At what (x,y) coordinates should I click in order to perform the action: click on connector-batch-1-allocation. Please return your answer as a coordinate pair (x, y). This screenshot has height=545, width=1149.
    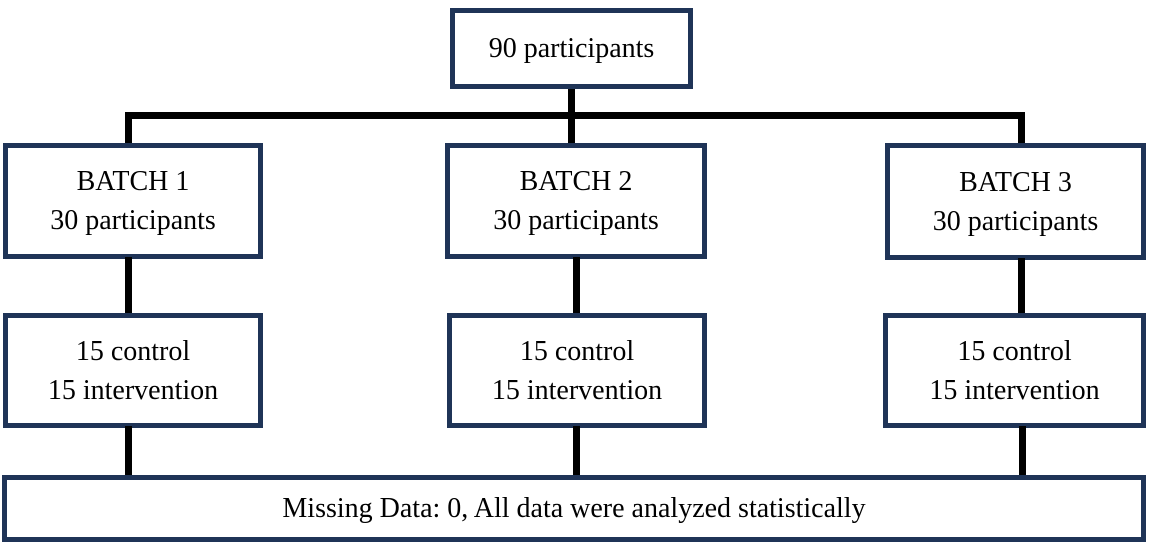
    Looking at the image, I should click on (128, 286).